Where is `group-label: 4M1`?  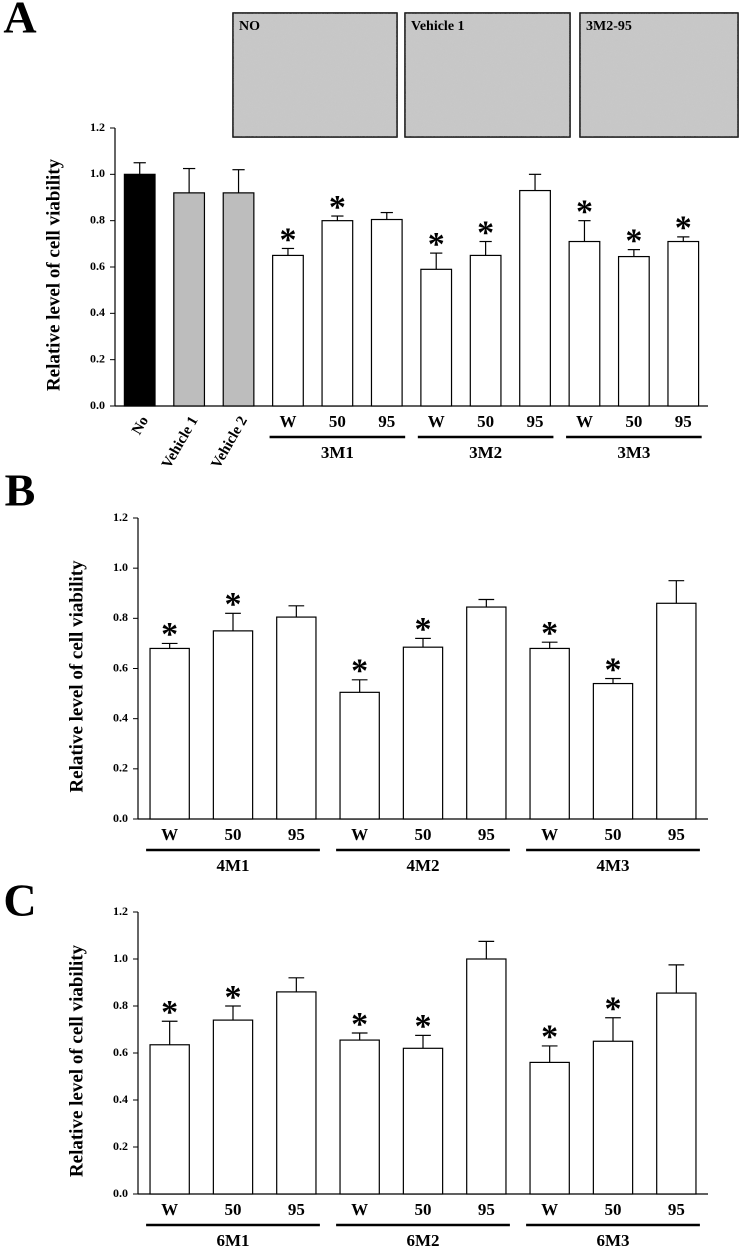
group-label: 4M1 is located at coordinates (232, 865).